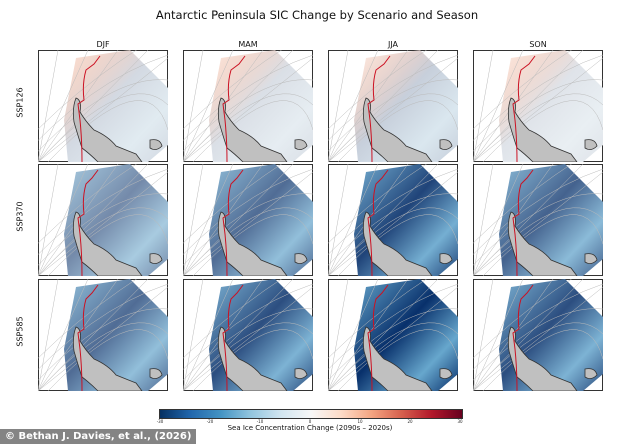 The image size is (634, 445). I want to click on column-label-djf: DJF, so click(103, 44).